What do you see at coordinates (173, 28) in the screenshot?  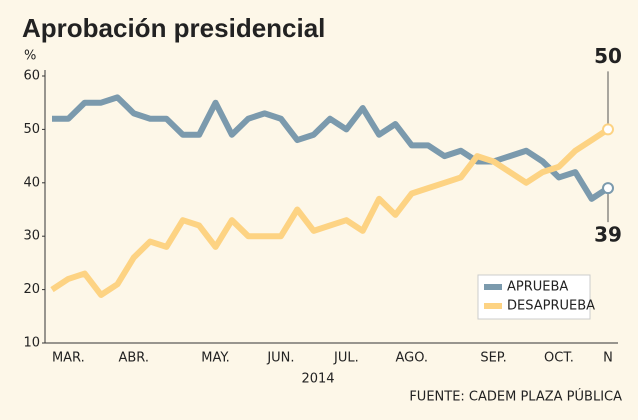 I see `chart-title: Aprobación presidencial` at bounding box center [173, 28].